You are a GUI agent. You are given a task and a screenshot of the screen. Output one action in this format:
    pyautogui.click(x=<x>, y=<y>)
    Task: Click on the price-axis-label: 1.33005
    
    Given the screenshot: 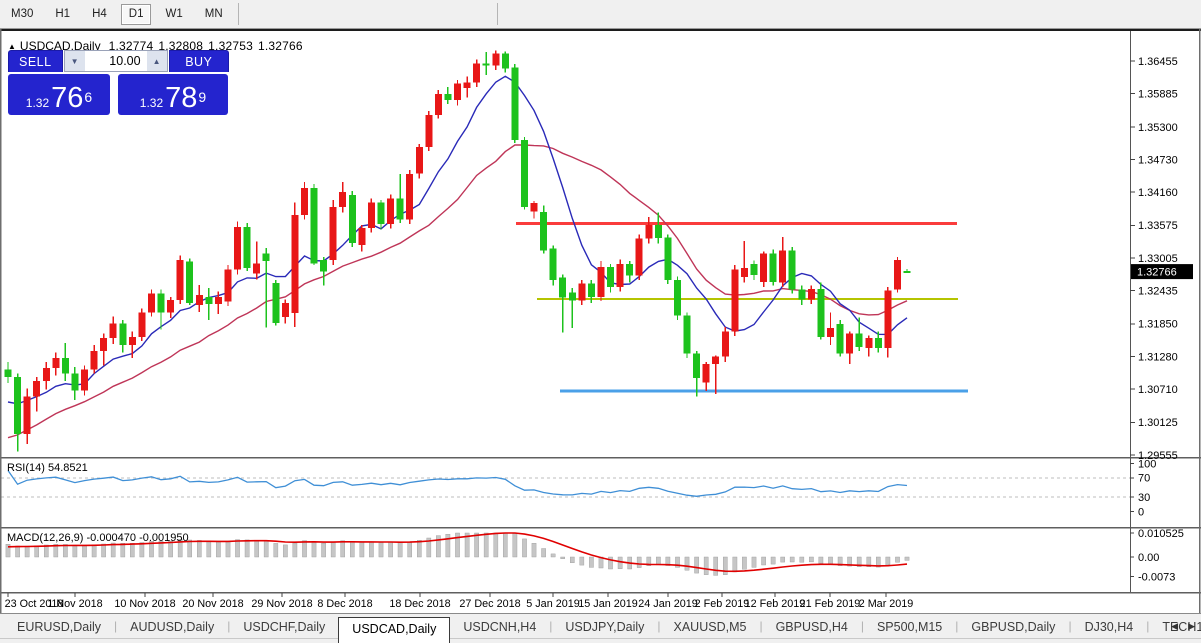 What is the action you would take?
    pyautogui.click(x=1158, y=259)
    